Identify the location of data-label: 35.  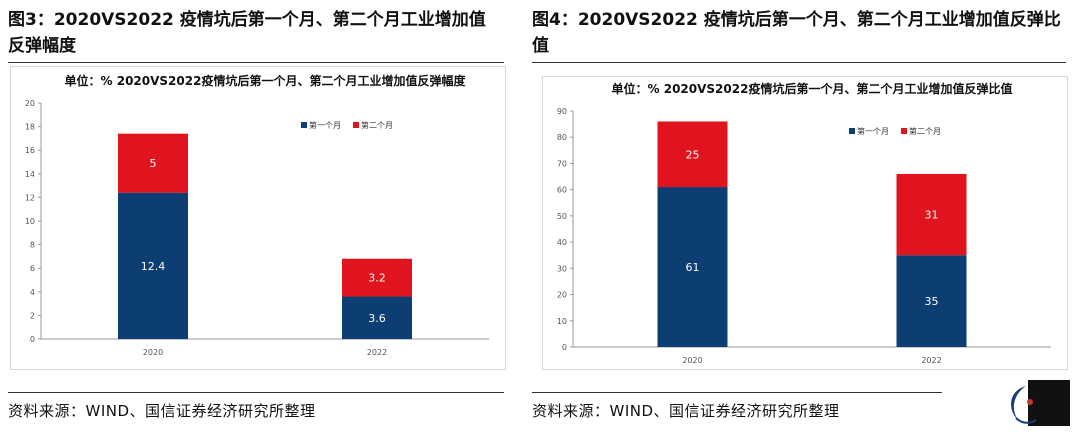
(932, 301).